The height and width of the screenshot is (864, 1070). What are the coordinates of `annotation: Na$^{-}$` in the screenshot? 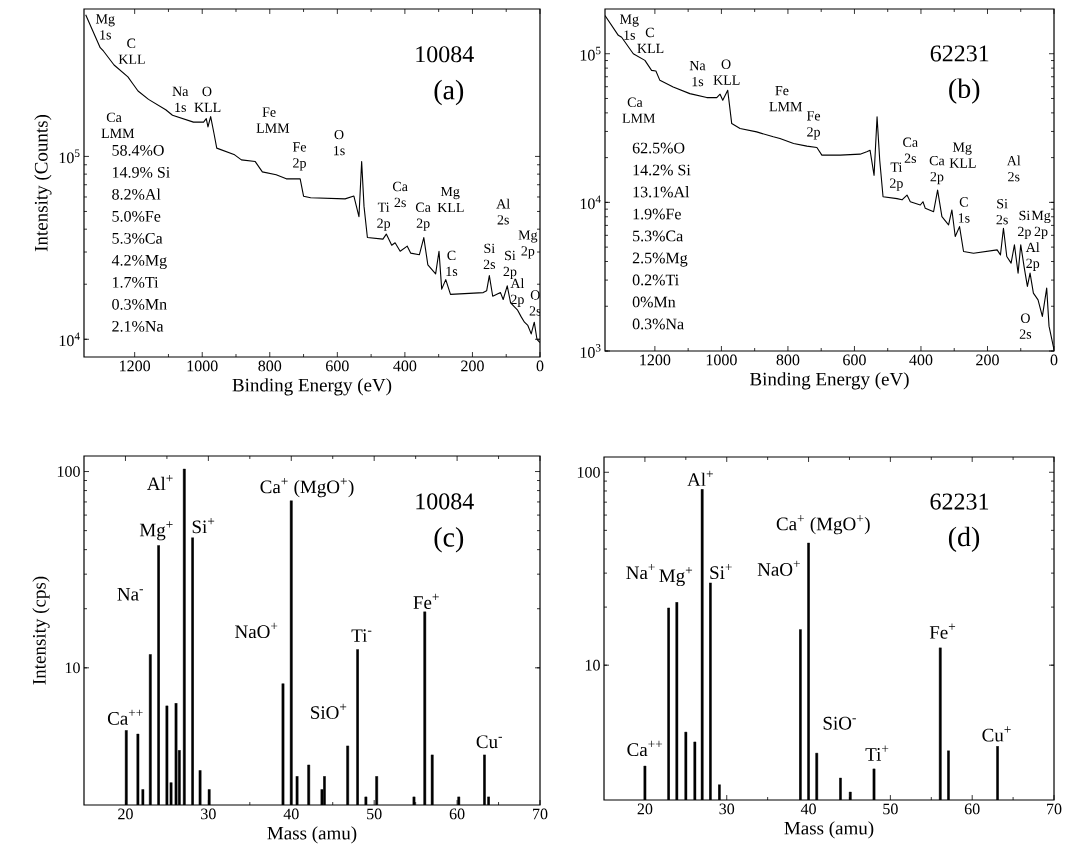 It's located at (130, 594).